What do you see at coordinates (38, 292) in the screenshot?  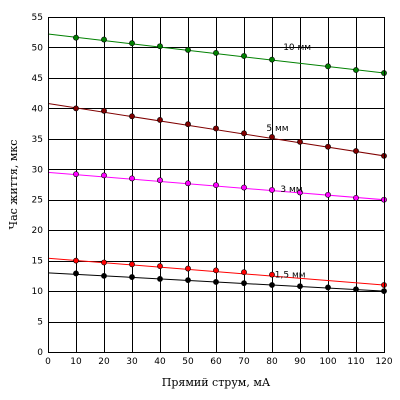 I see `y-tick-label: 10` at bounding box center [38, 292].